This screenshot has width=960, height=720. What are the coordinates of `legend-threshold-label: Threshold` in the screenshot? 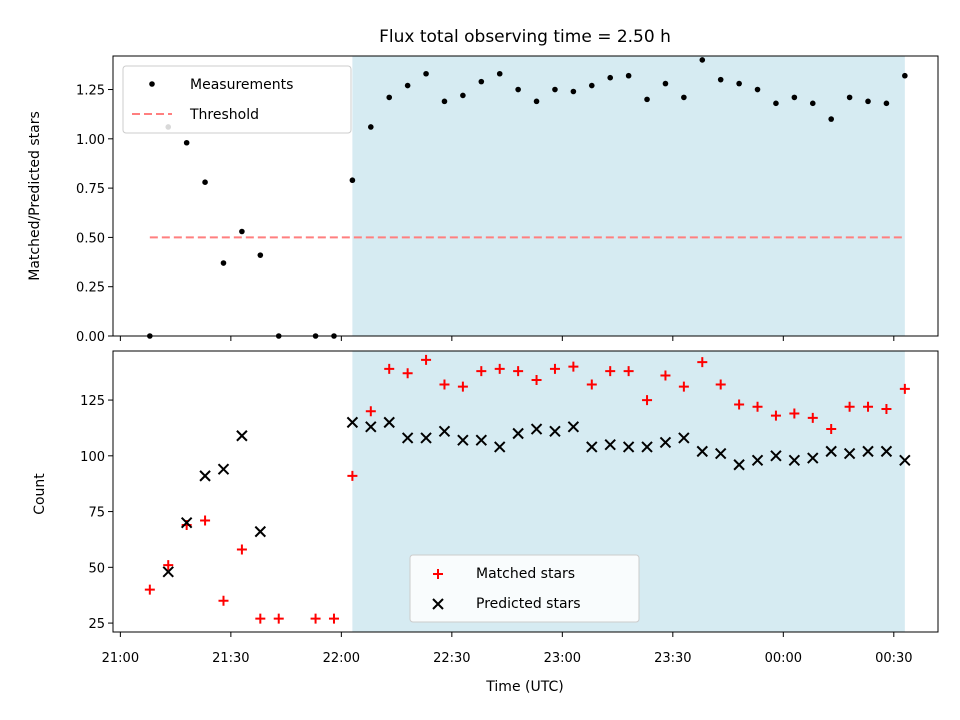 It's located at (224, 115).